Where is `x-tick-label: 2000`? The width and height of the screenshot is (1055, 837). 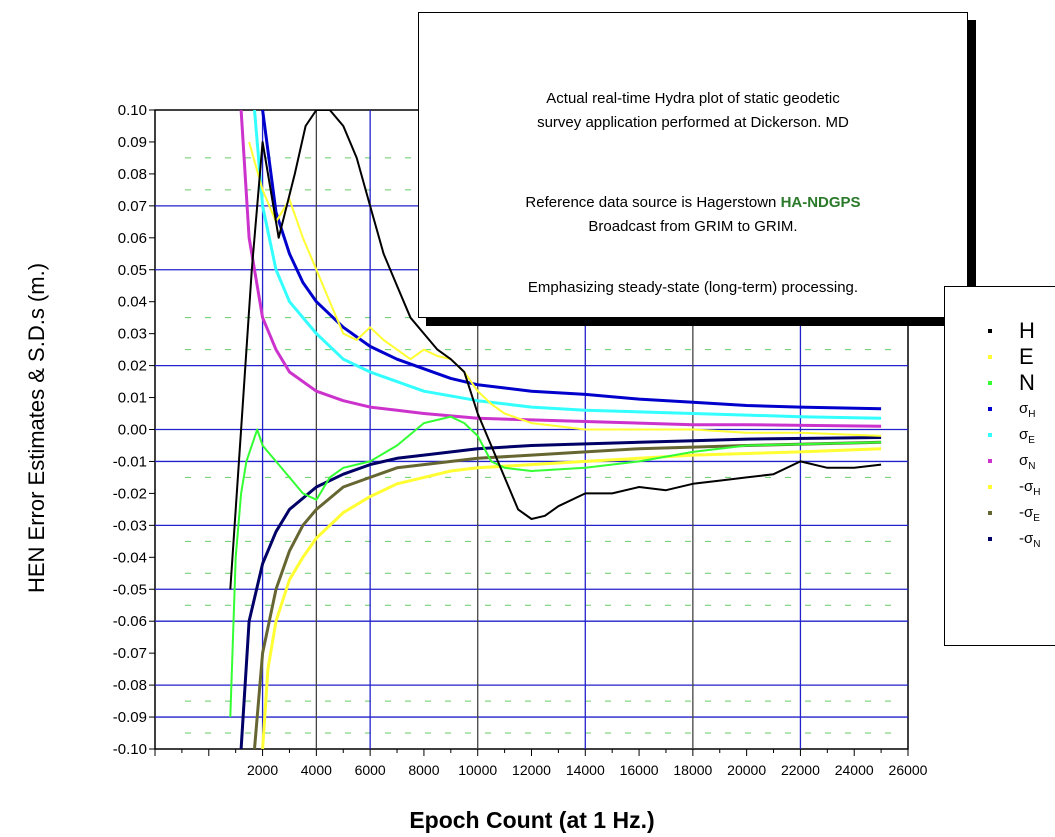
x-tick-label: 2000 is located at coordinates (262, 770).